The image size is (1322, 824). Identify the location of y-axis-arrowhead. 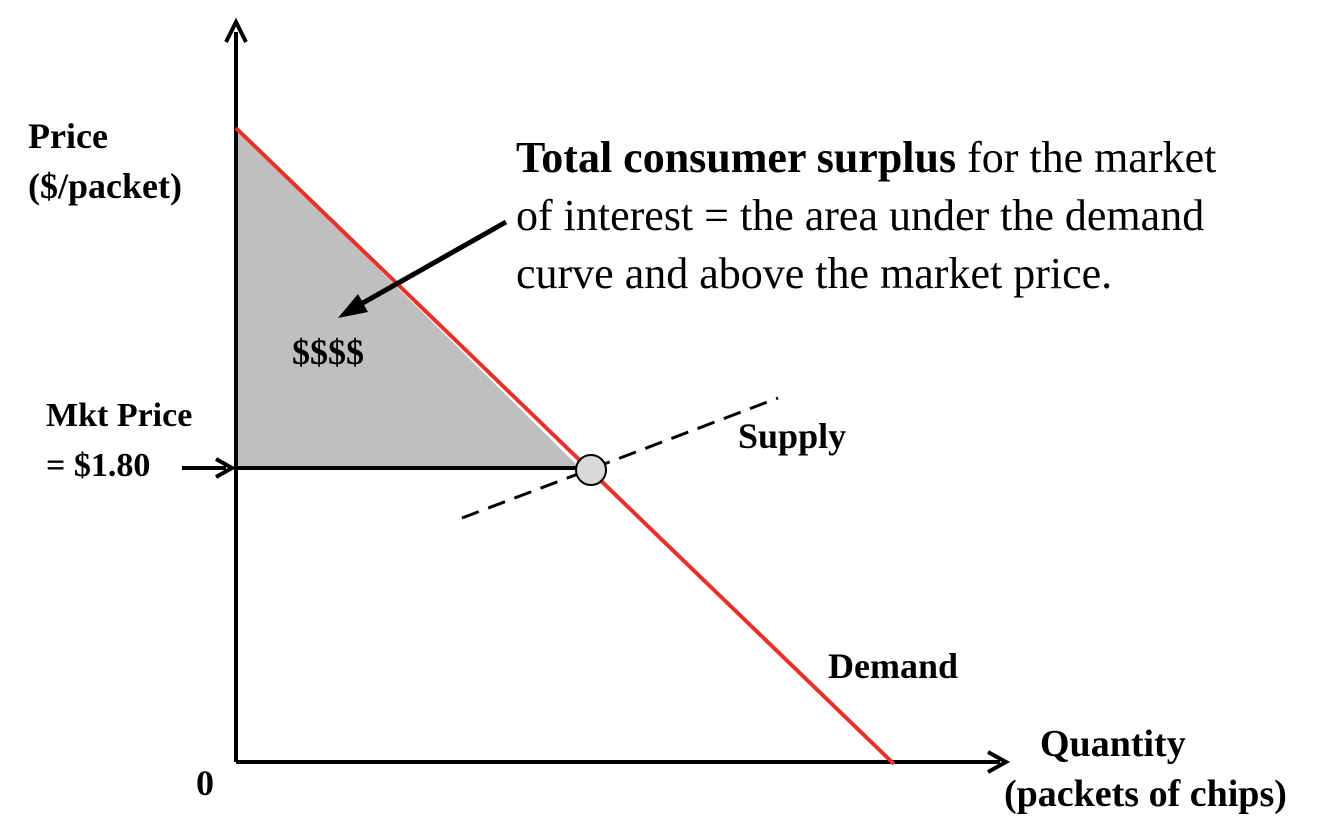
(236, 30).